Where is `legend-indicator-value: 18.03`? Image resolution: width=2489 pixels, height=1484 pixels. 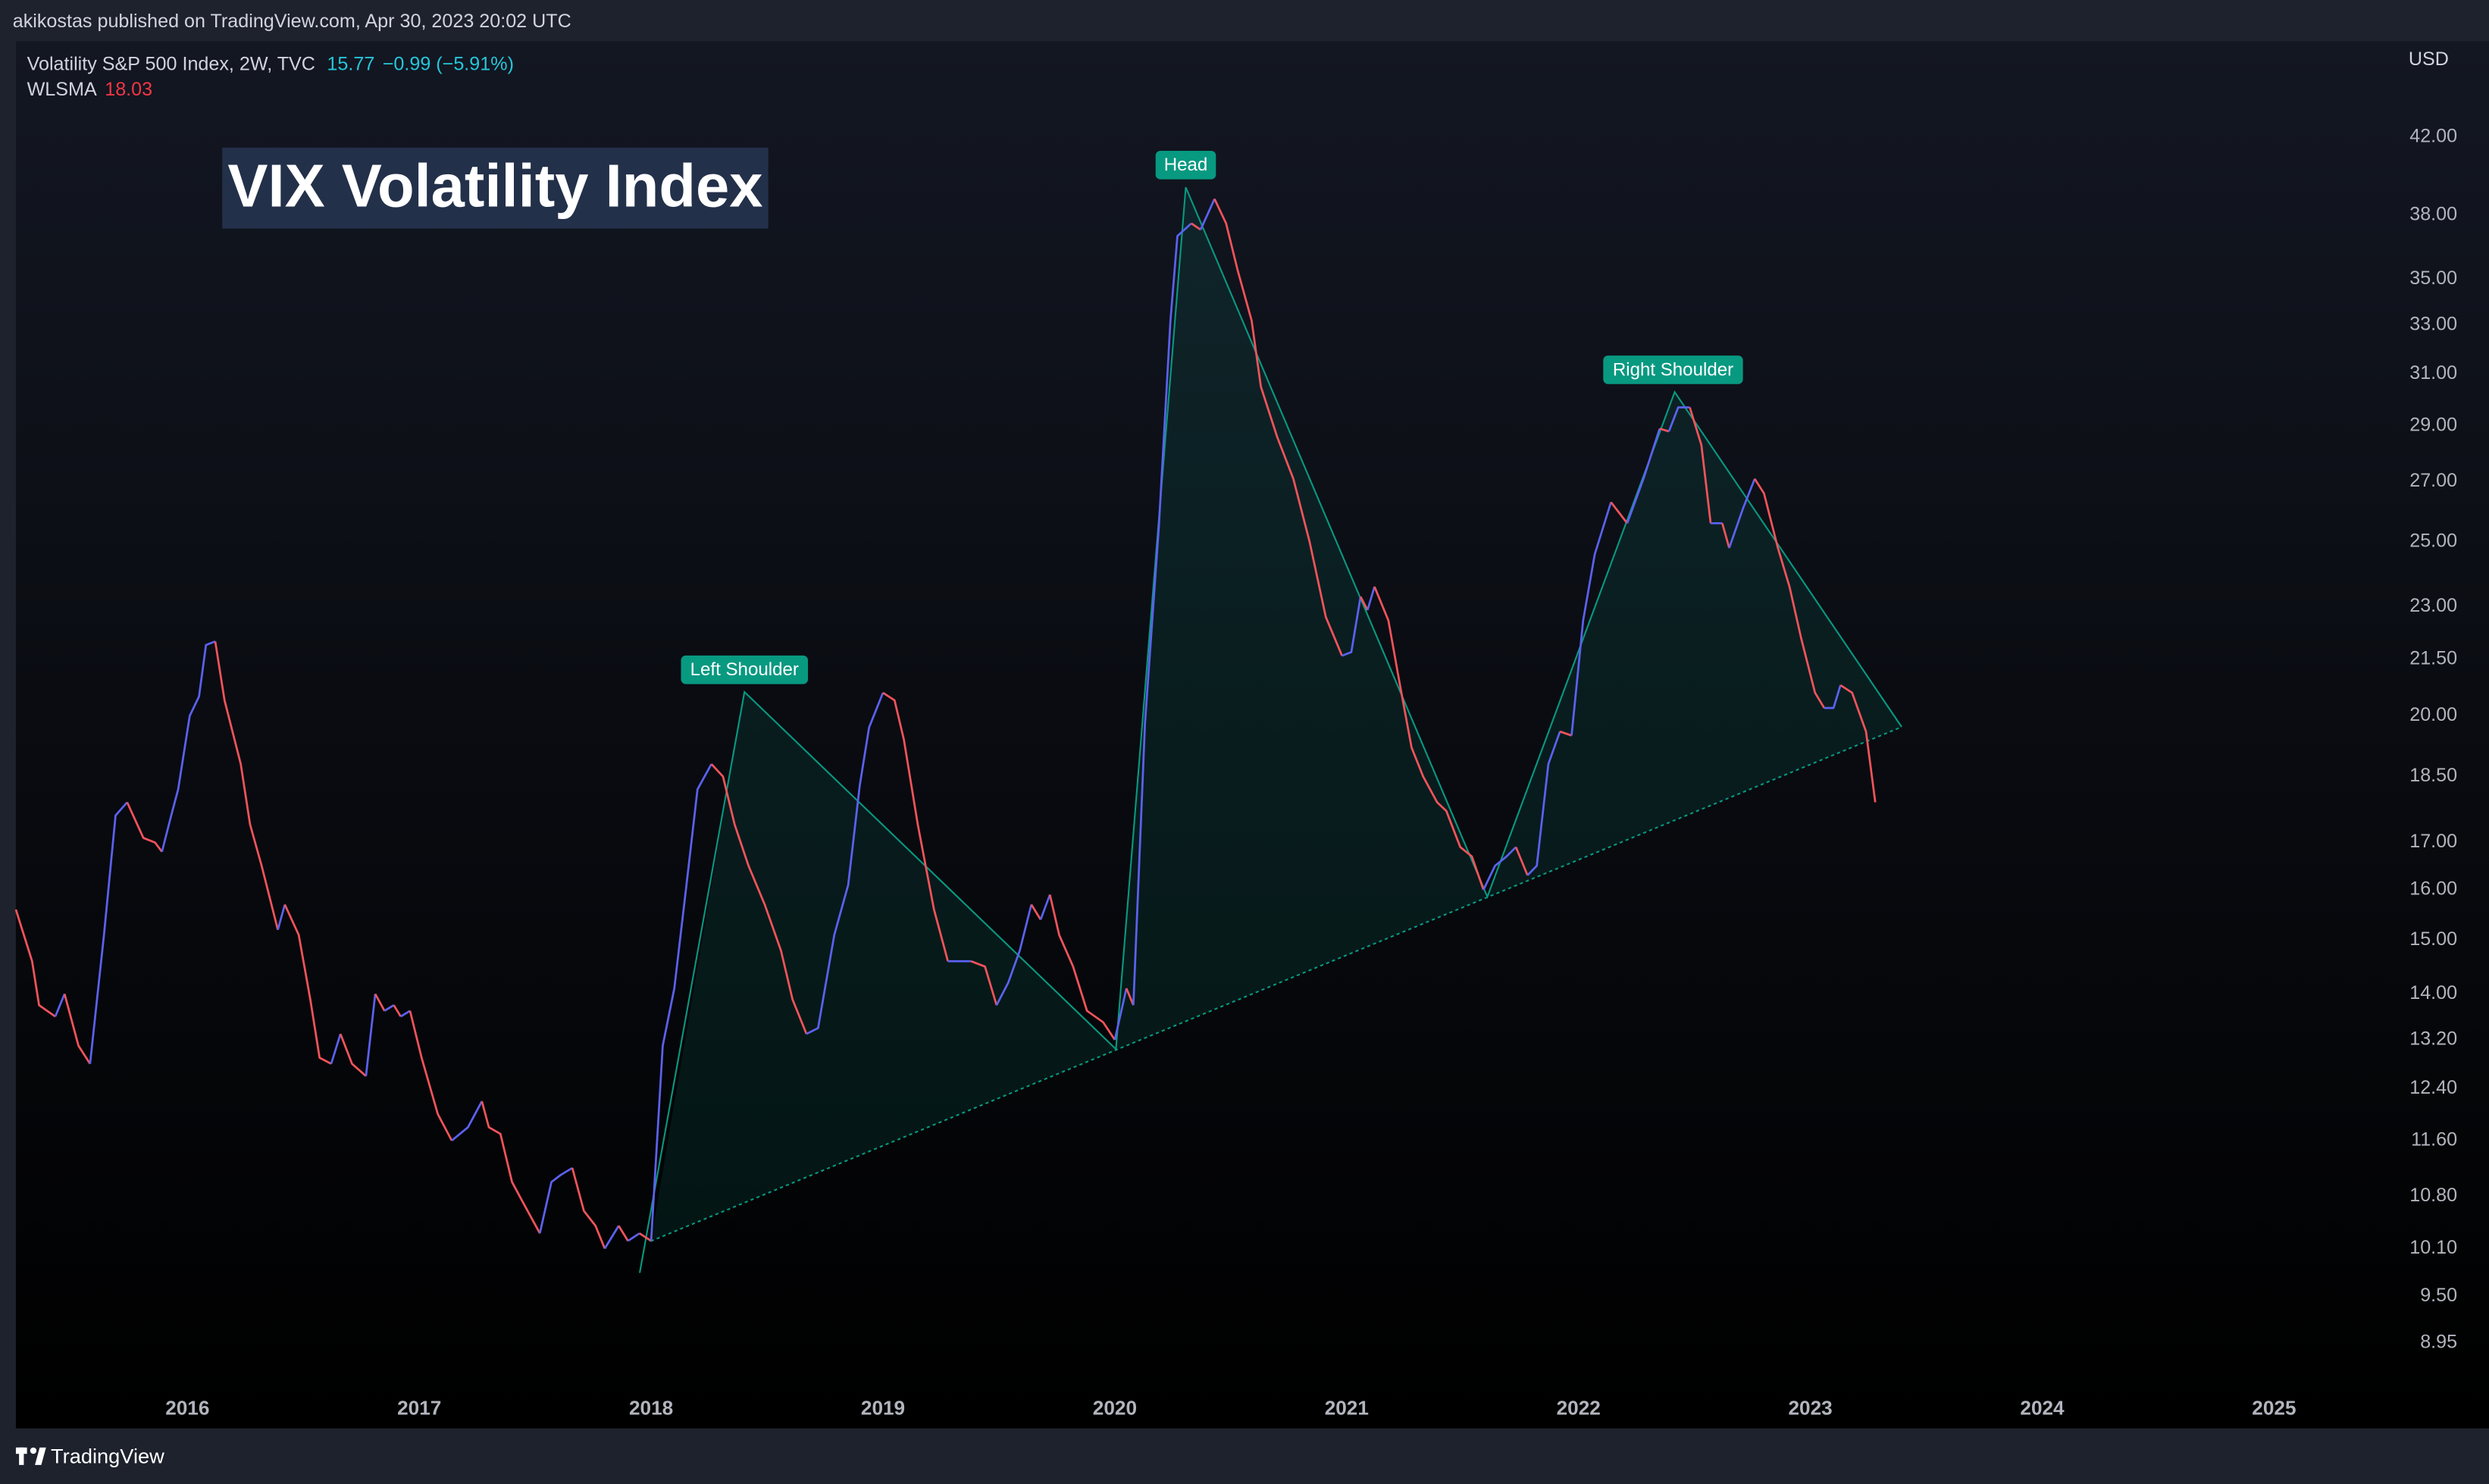
legend-indicator-value: 18.03 is located at coordinates (128, 89).